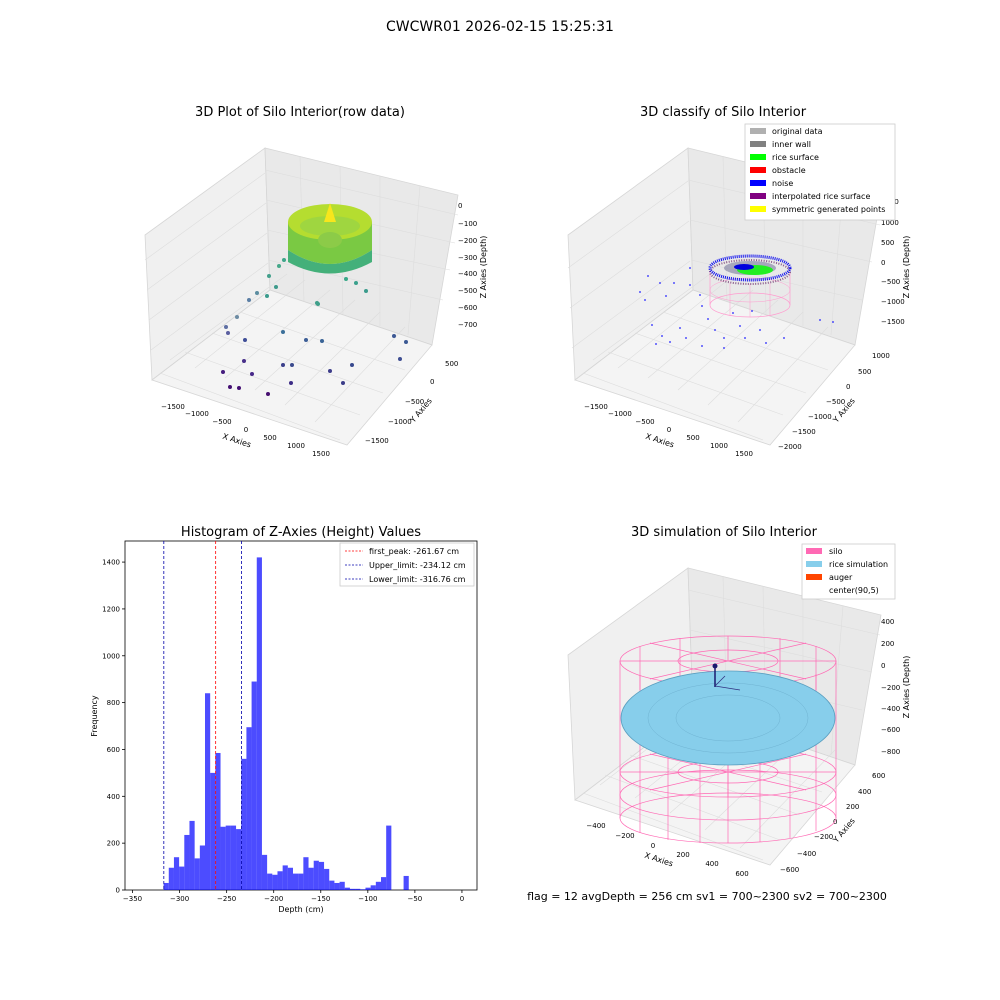 This screenshot has width=1000, height=1000. I want to click on hist-plot-frame, so click(301, 715).